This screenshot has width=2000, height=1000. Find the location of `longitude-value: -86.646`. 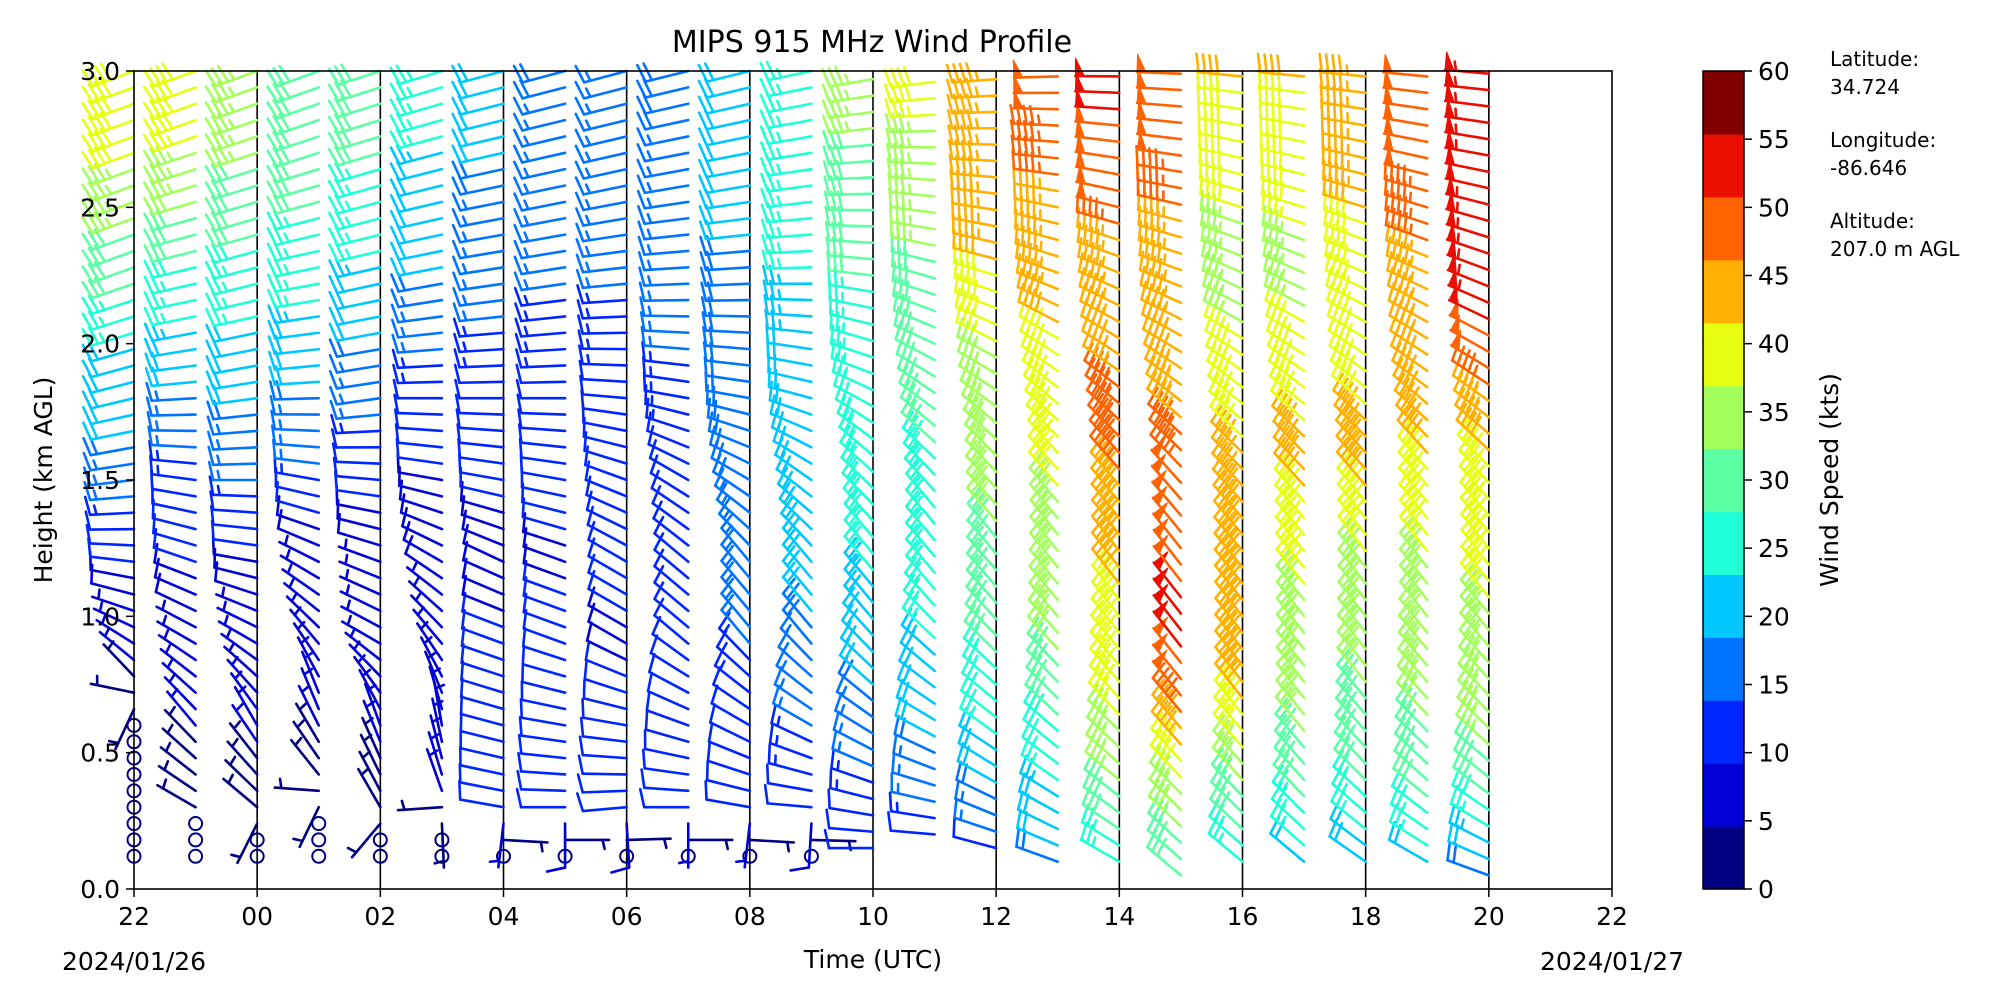

longitude-value: -86.646 is located at coordinates (1869, 168).